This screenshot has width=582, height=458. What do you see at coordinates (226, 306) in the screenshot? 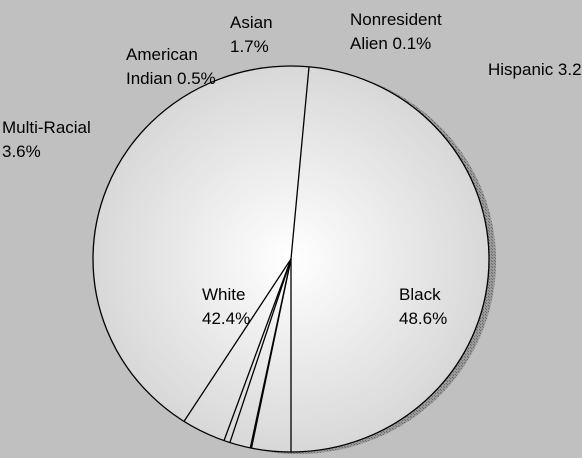
I see `slice-label: White 42.4%` at bounding box center [226, 306].